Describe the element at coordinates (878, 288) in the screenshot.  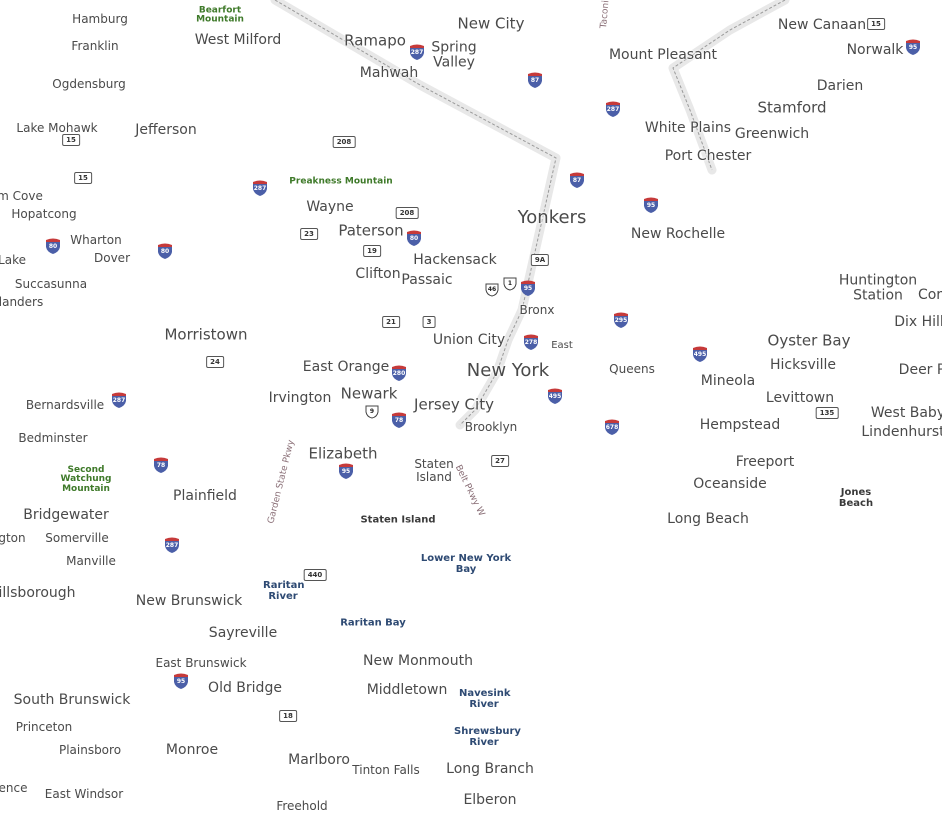
I see `city-label-huntington-station: Huntington Station` at that location.